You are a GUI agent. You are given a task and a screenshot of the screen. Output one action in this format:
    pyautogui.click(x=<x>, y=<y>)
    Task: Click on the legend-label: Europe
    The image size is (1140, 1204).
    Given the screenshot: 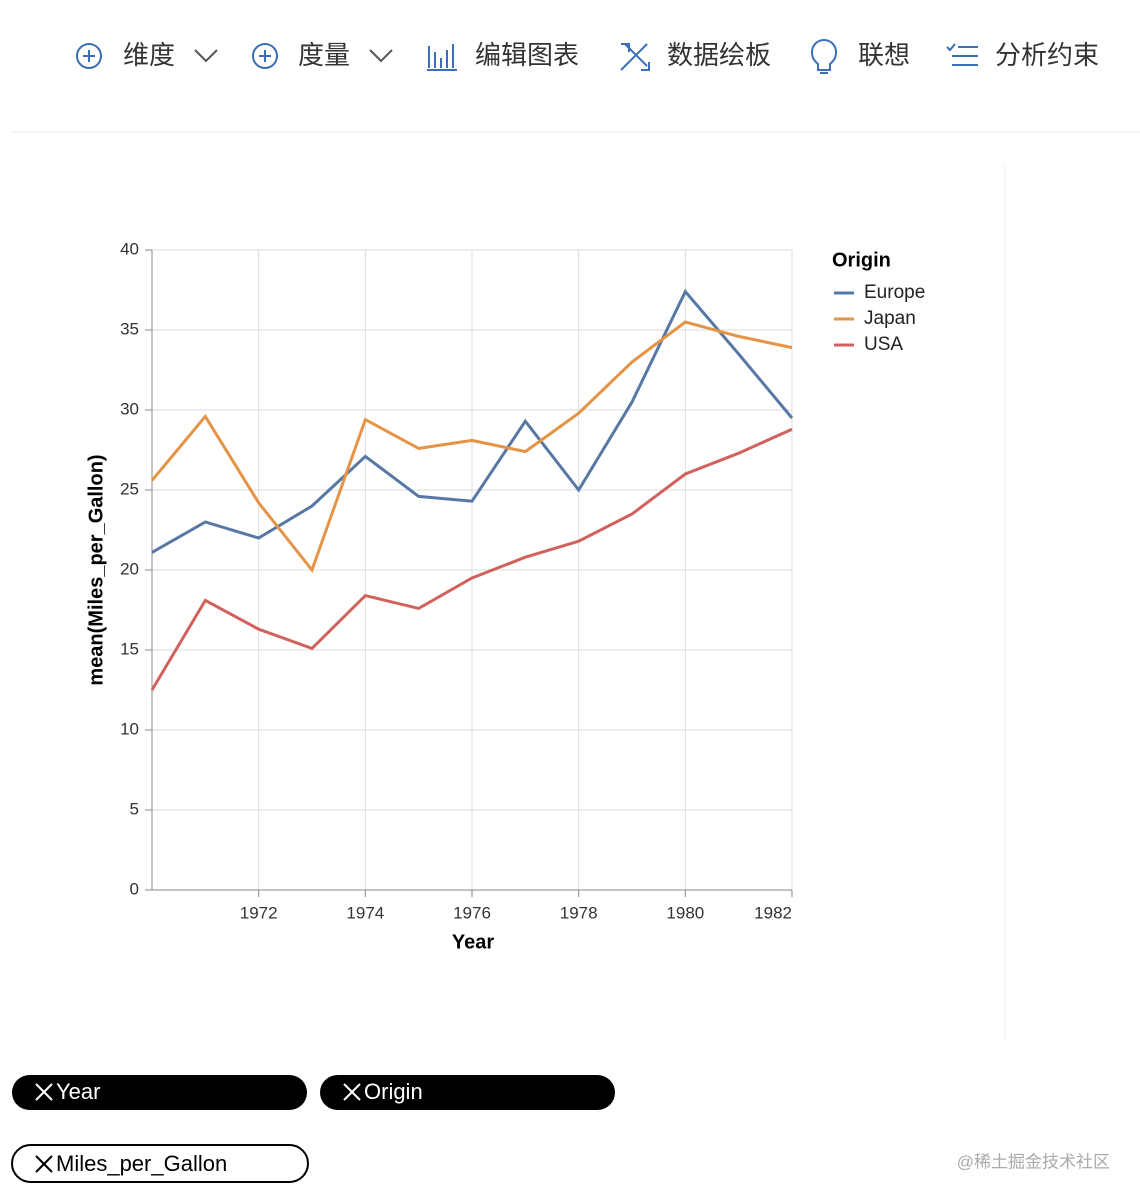 What is the action you would take?
    pyautogui.click(x=894, y=292)
    